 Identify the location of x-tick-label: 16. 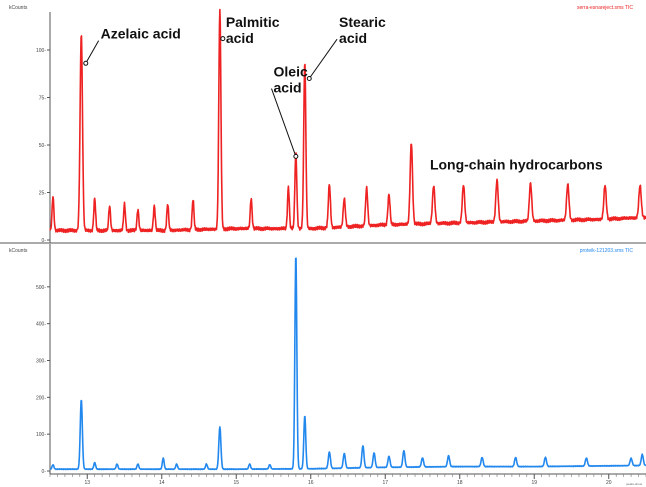
(311, 483).